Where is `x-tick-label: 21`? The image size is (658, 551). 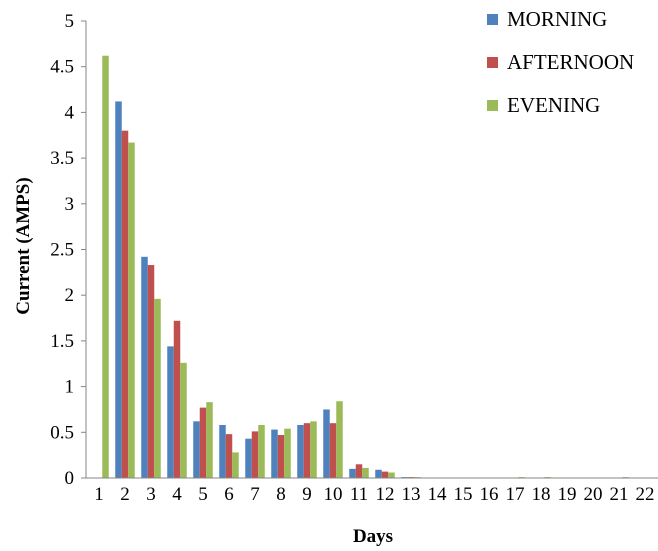 x-tick-label: 21 is located at coordinates (619, 494).